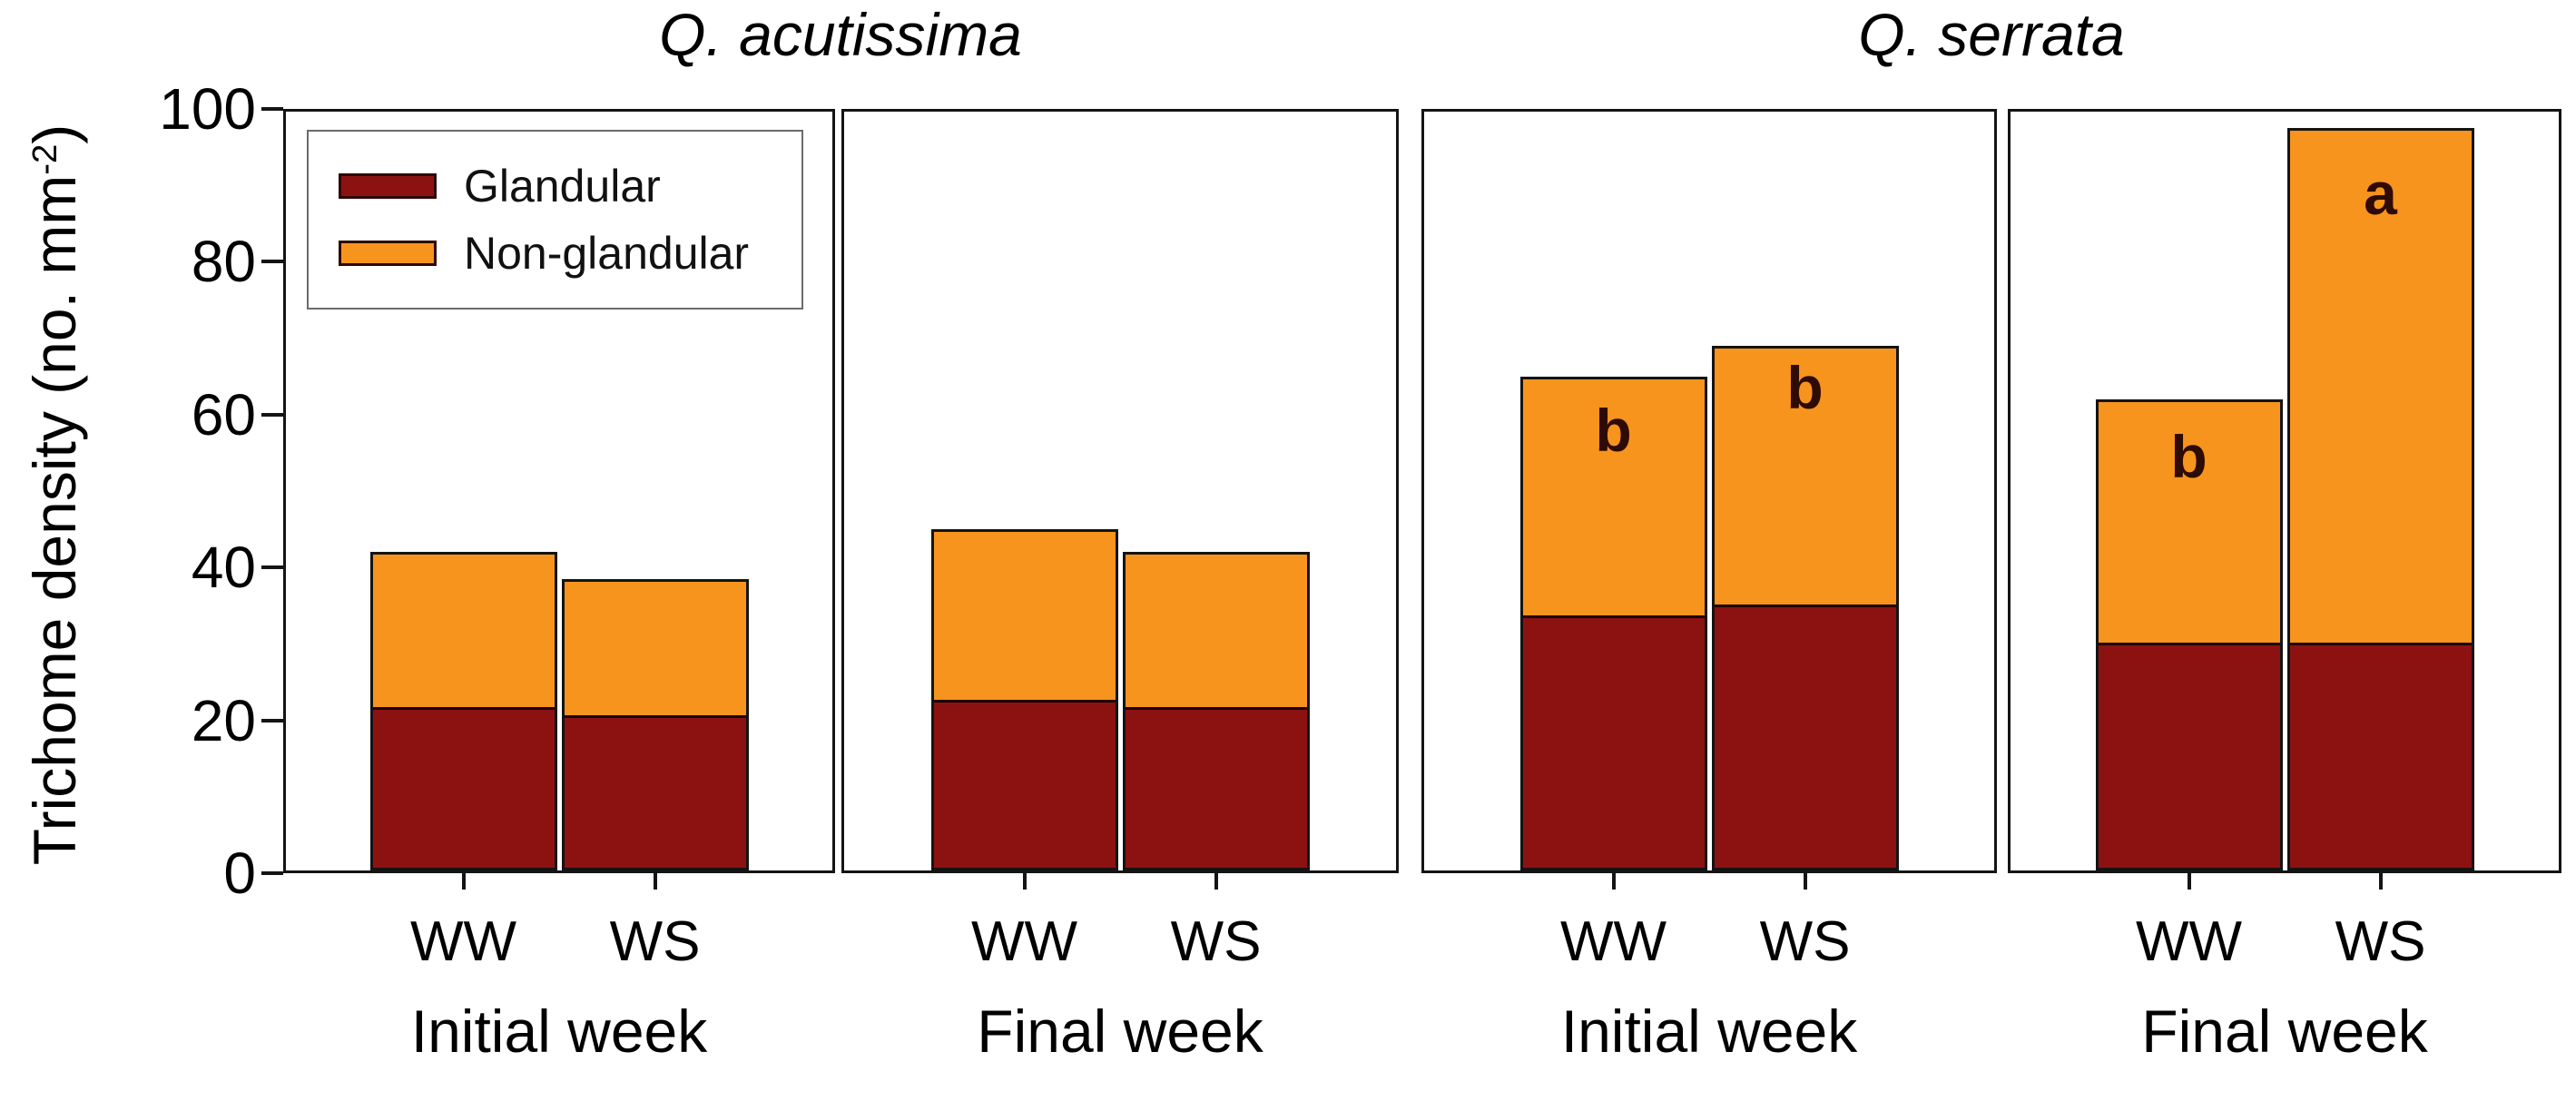 This screenshot has width=2576, height=1111. Describe the element at coordinates (223, 262) in the screenshot. I see `y-axis-tick-label-80: 80` at that location.